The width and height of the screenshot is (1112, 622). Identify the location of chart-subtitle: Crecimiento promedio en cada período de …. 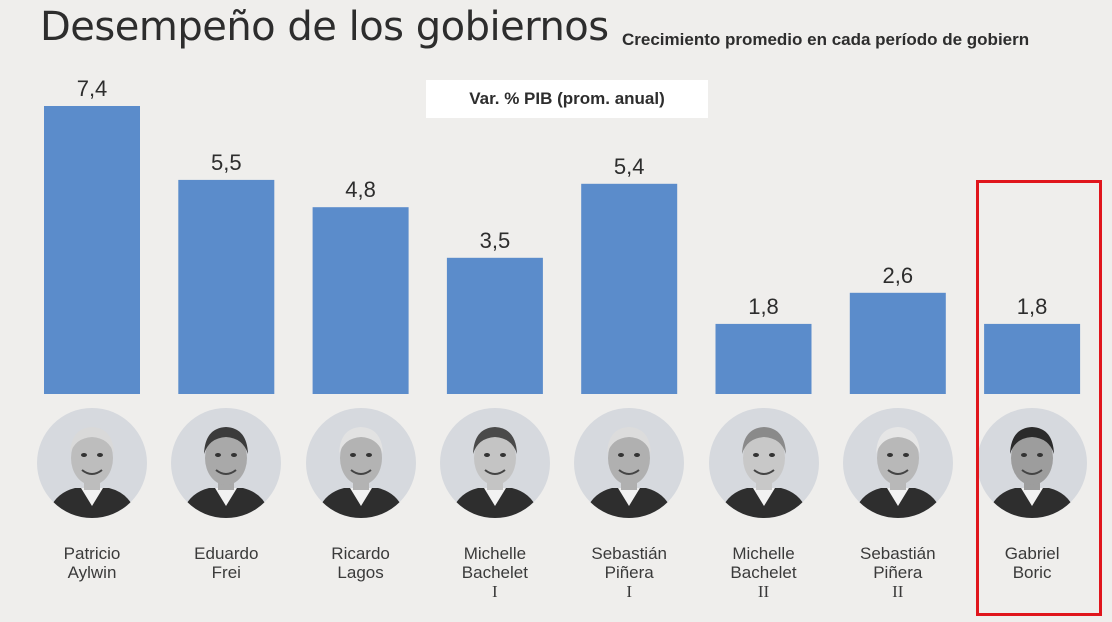
(826, 39).